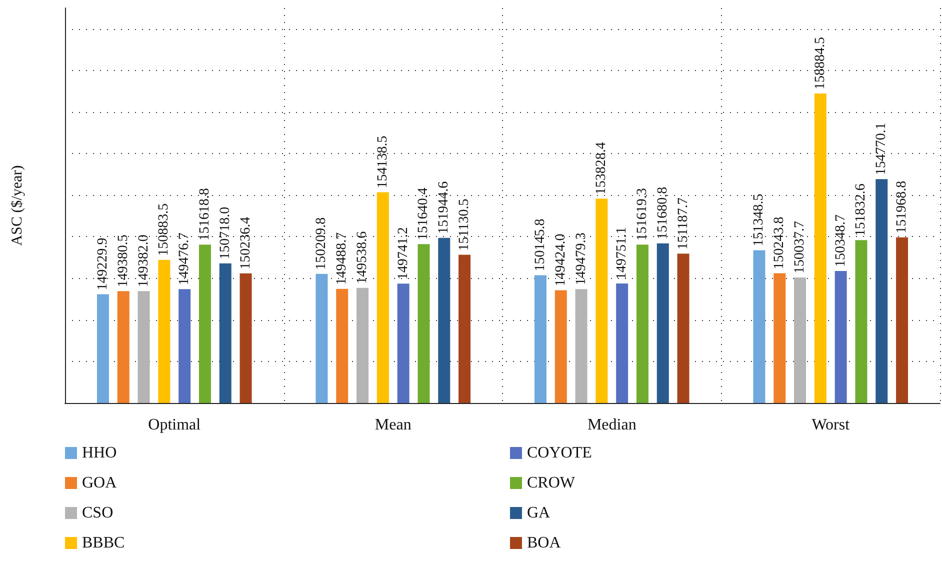 This screenshot has width=942, height=580. What do you see at coordinates (103, 543) in the screenshot?
I see `legend-label: BBBC` at bounding box center [103, 543].